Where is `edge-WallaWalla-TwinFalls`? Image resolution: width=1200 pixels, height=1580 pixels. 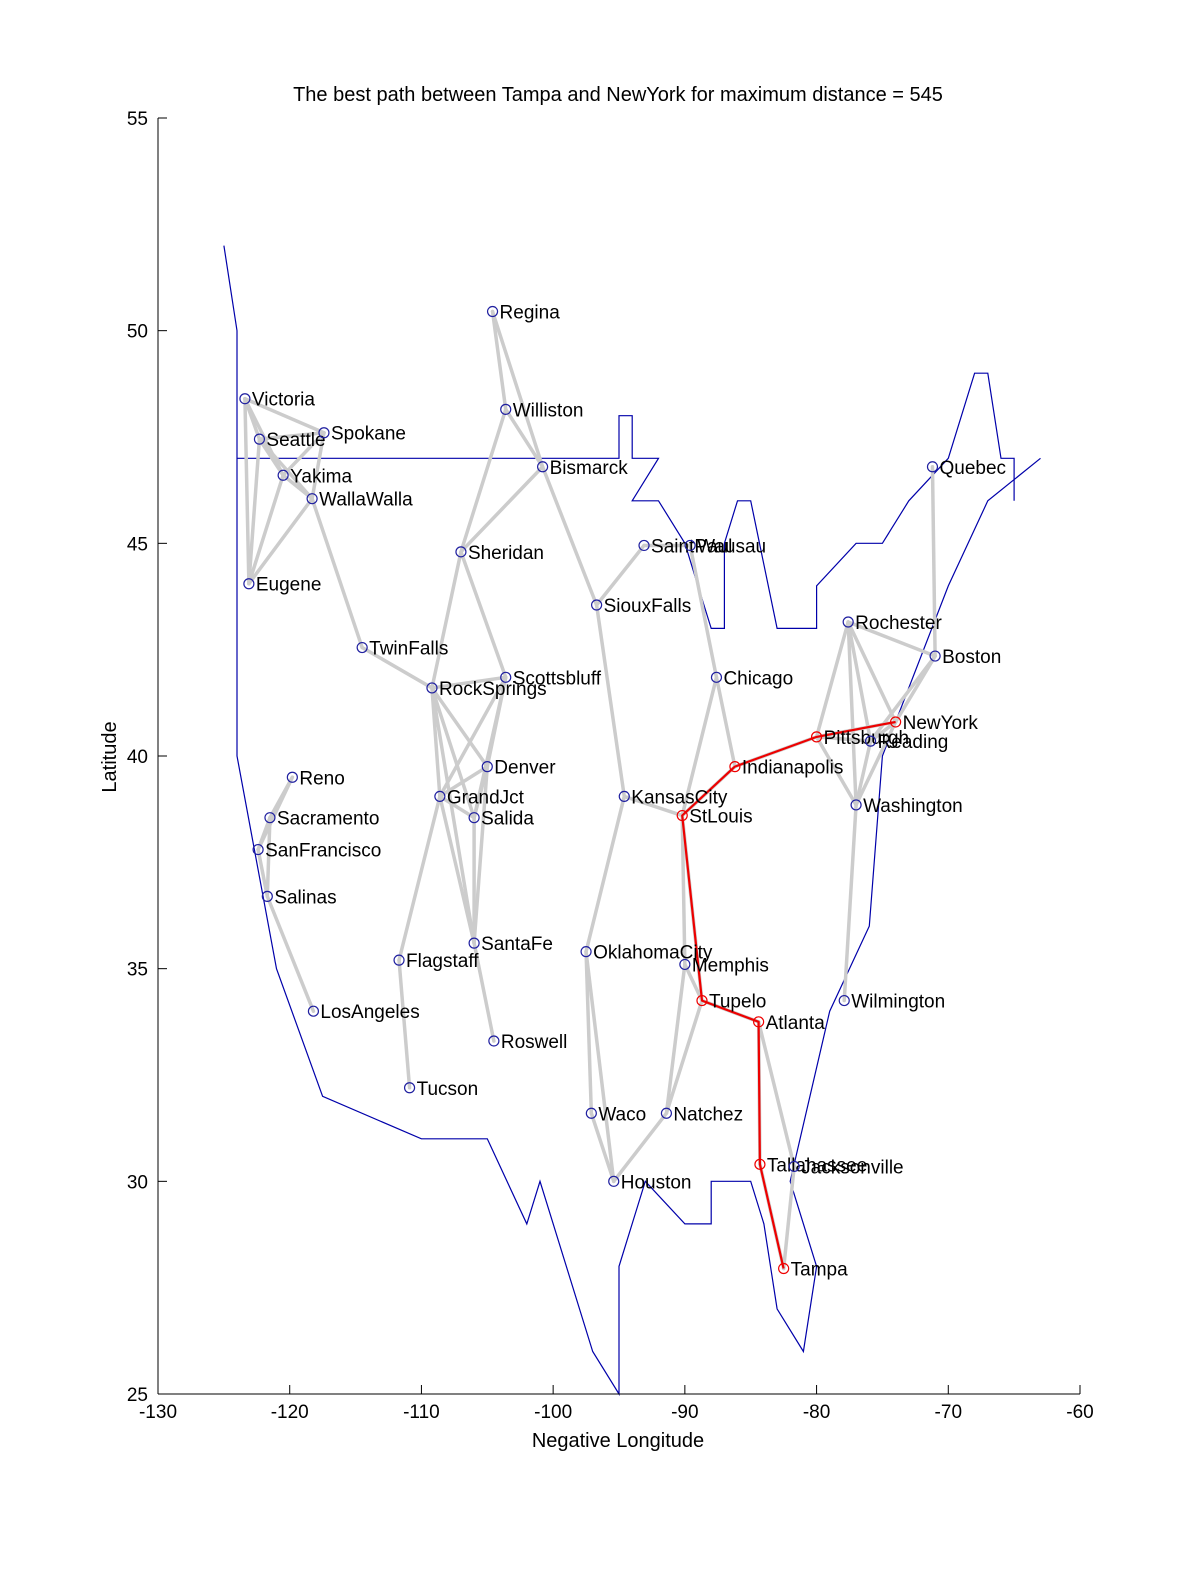 edge-WallaWalla-TwinFalls is located at coordinates (337, 573).